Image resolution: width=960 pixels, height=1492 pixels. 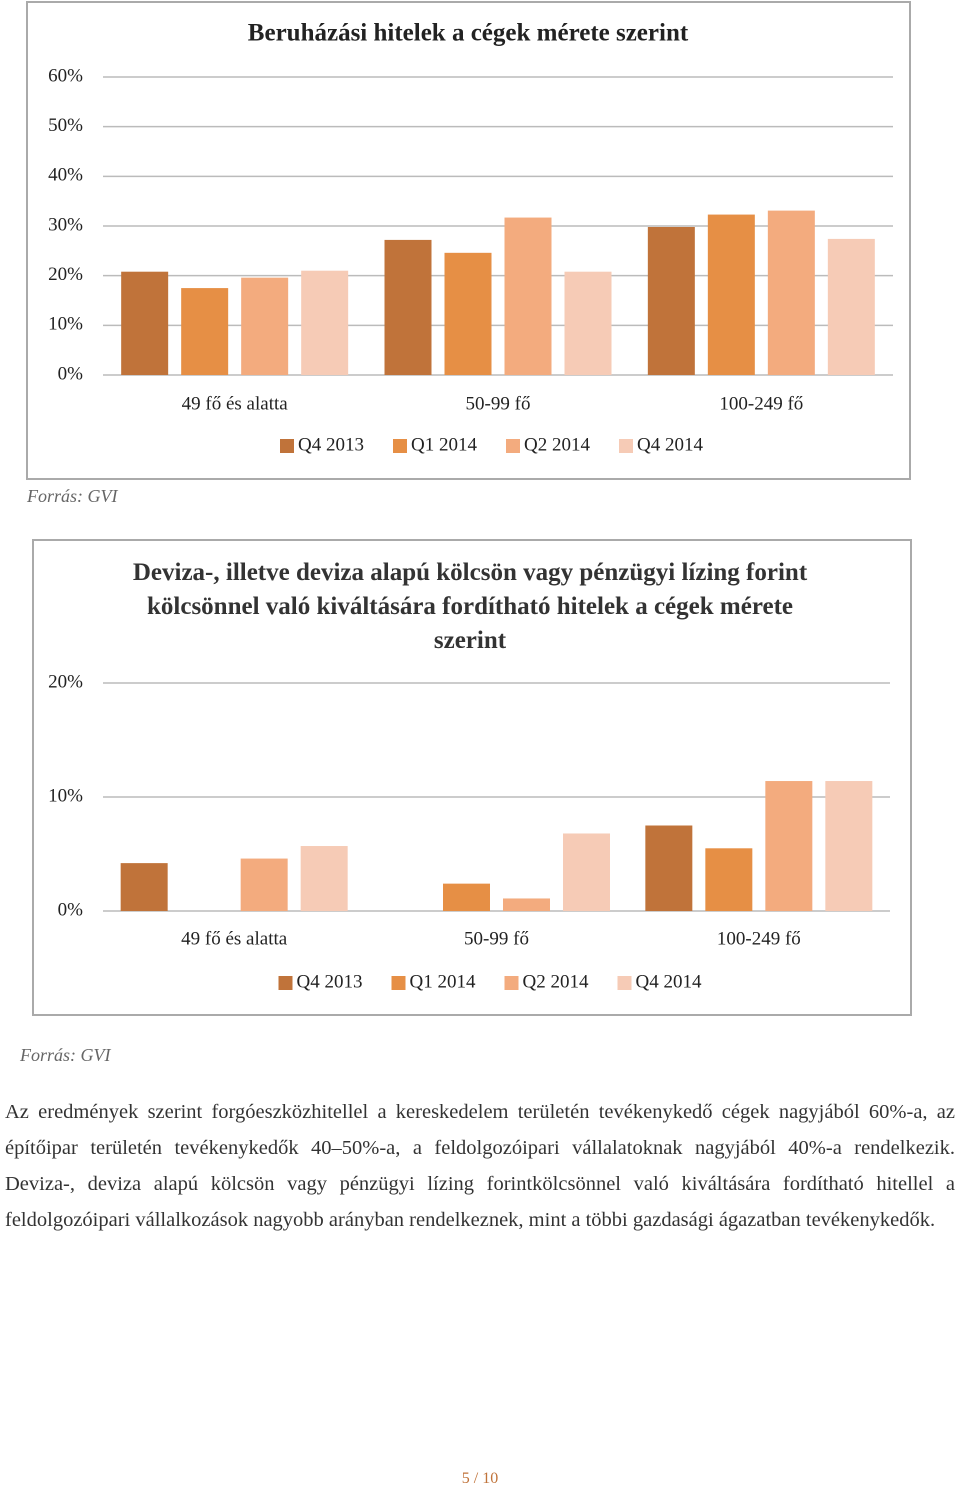 What do you see at coordinates (65, 175) in the screenshot?
I see `y-tick-label: 40%` at bounding box center [65, 175].